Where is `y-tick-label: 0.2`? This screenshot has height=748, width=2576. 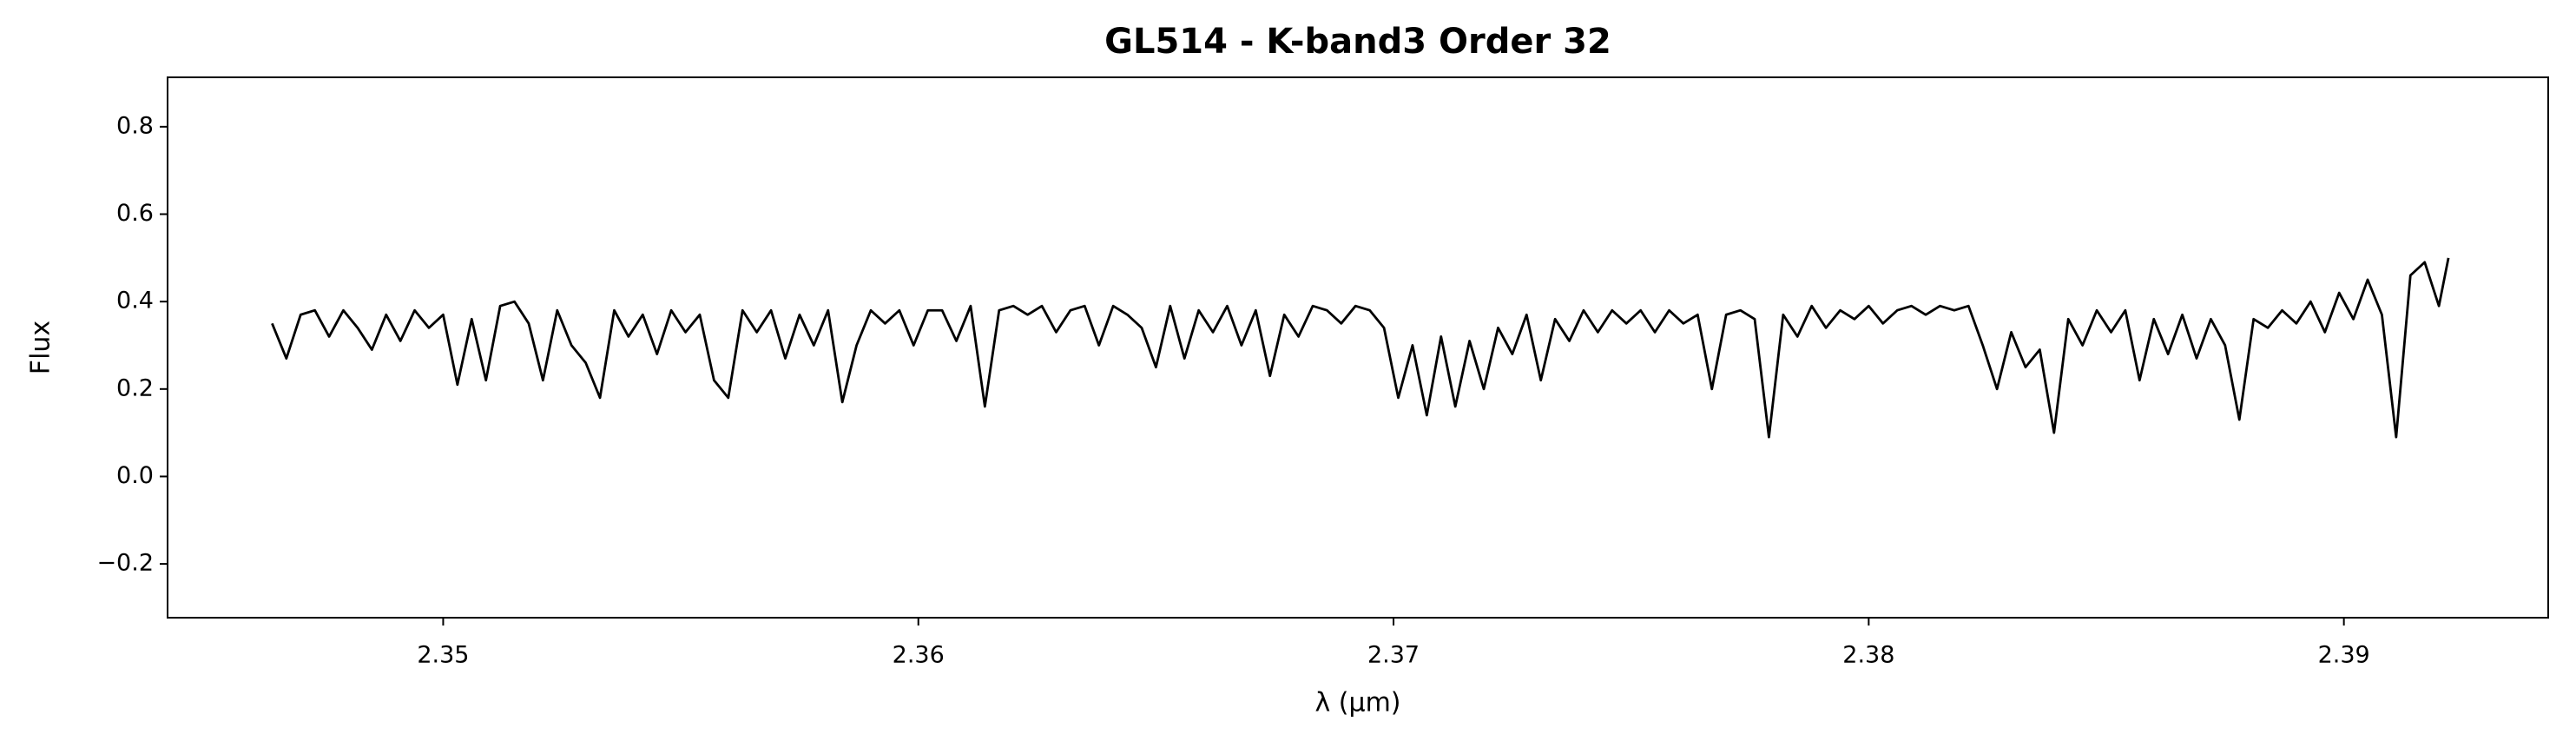 y-tick-label: 0.2 is located at coordinates (135, 387).